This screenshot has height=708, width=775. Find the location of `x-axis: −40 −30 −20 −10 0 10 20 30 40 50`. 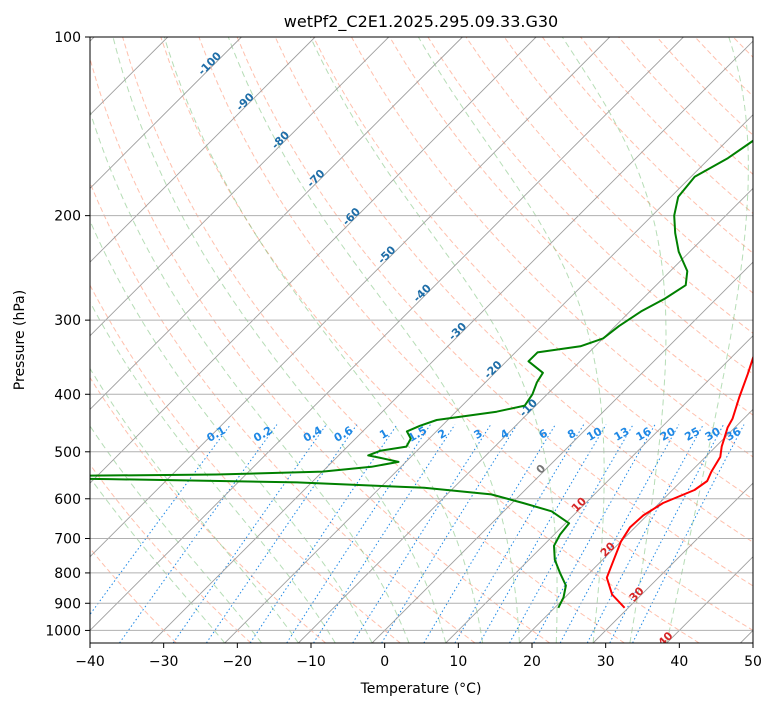

x-axis: −40 −30 −20 −10 0 10 20 30 40 50 is located at coordinates (418, 656).